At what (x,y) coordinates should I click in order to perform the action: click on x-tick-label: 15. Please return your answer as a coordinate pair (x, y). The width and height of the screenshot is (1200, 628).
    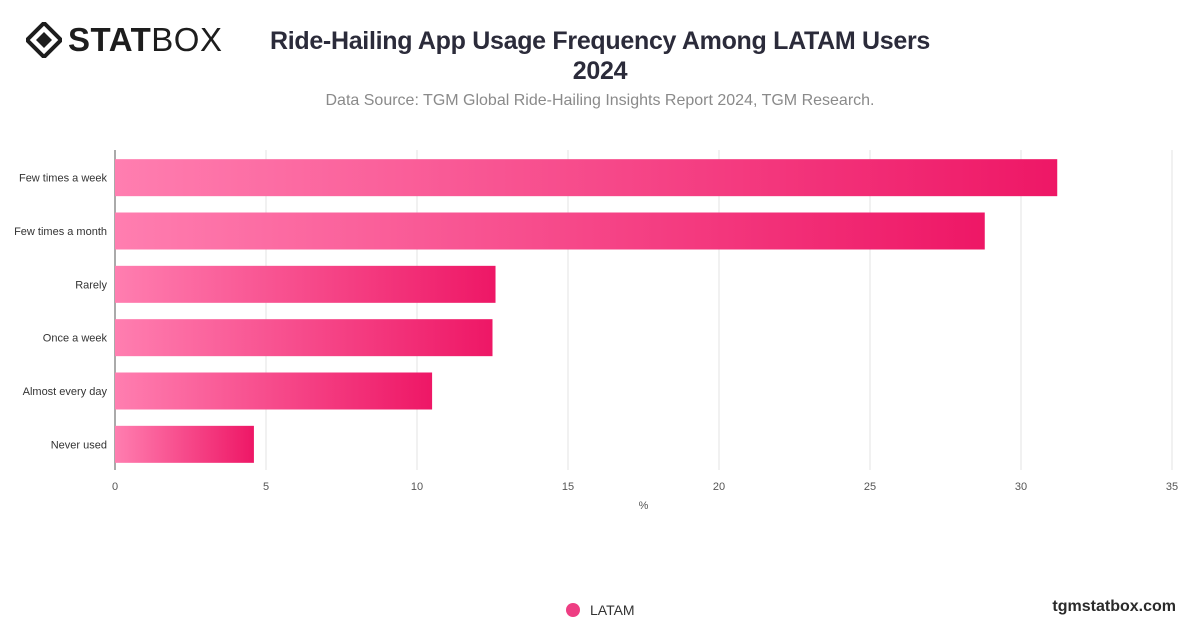
    Looking at the image, I should click on (568, 487).